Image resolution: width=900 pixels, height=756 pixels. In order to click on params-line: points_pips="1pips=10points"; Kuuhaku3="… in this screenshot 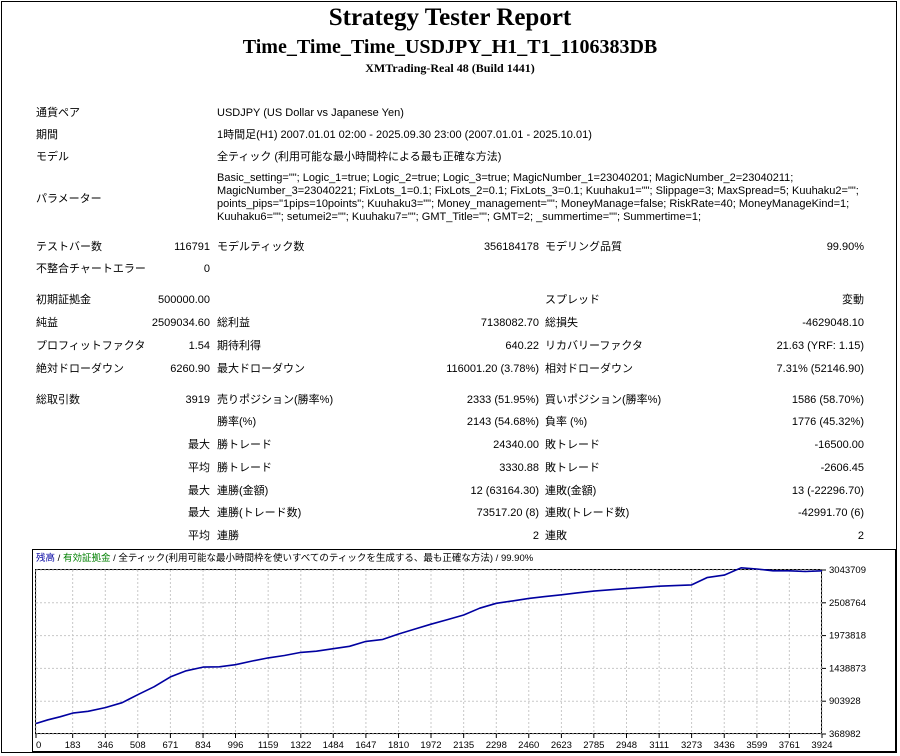, I will do `click(533, 204)`.